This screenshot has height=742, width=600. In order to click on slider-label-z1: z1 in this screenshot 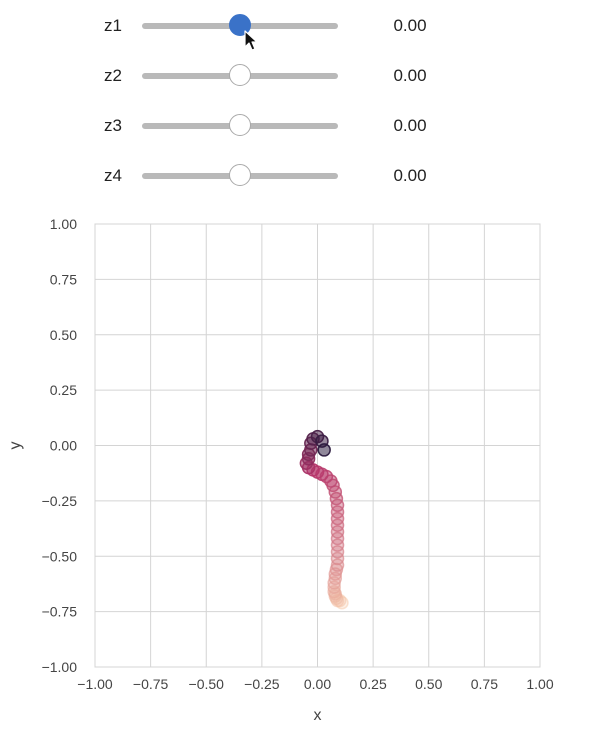, I will do `click(113, 25)`.